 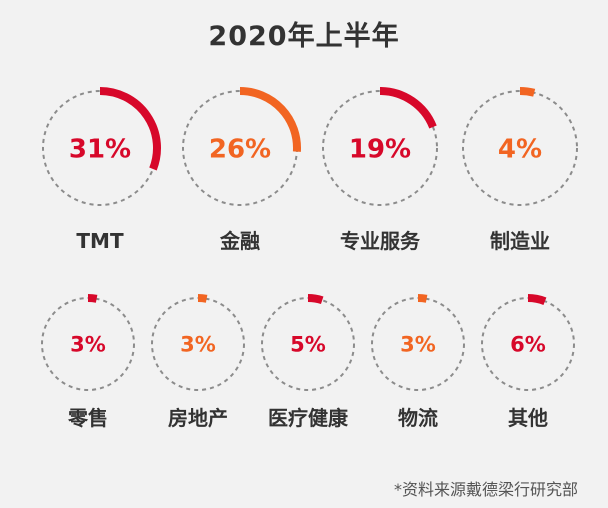 What do you see at coordinates (485, 489) in the screenshot?
I see `source-footnote: *资料来源戴德梁行研究部` at bounding box center [485, 489].